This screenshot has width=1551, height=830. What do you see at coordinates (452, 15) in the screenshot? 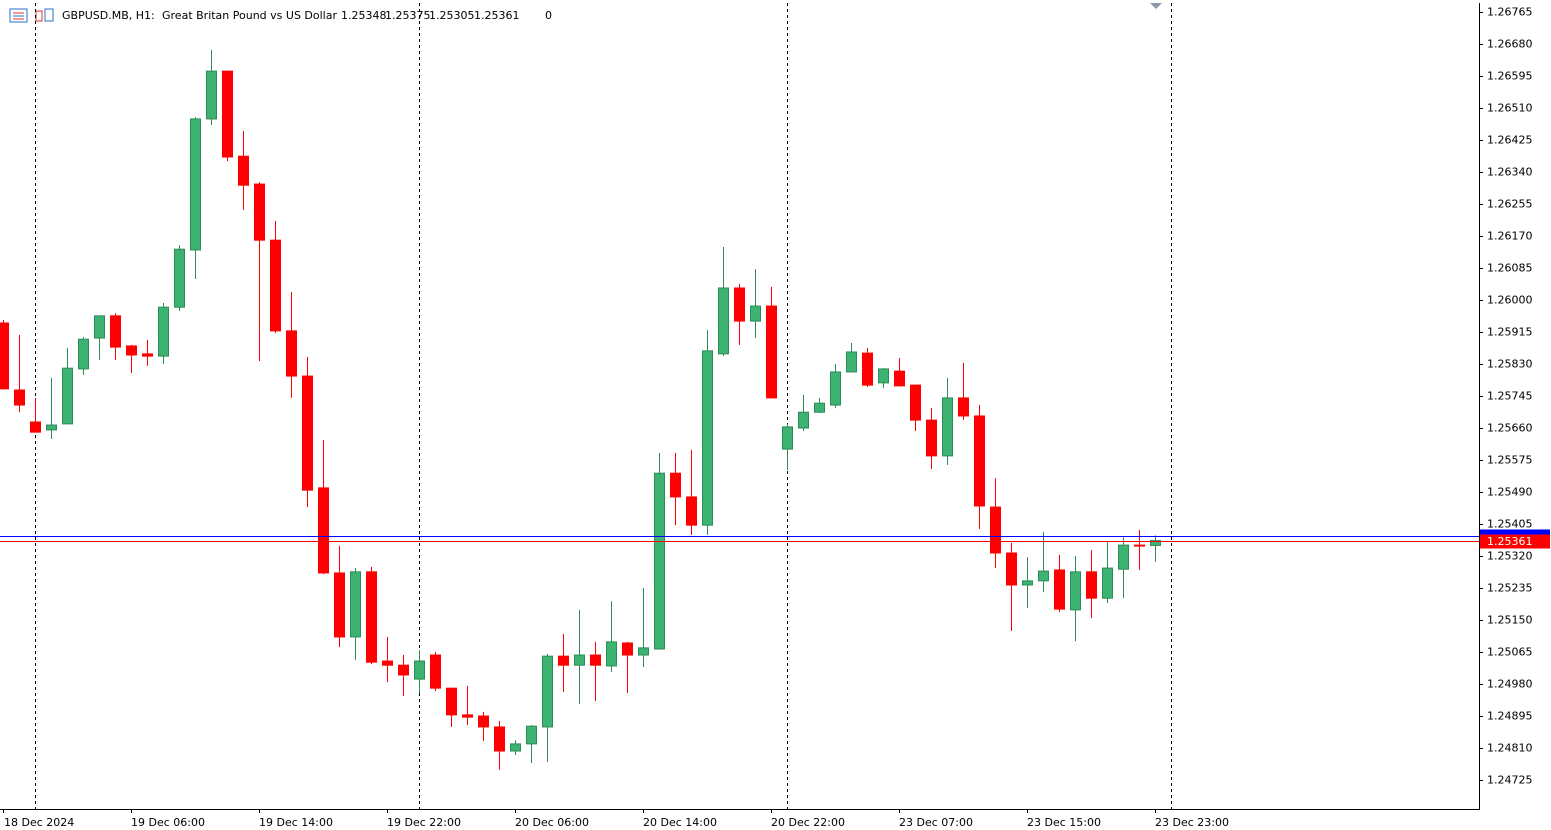
I see `ohlc-low: 1.25305` at bounding box center [452, 15].